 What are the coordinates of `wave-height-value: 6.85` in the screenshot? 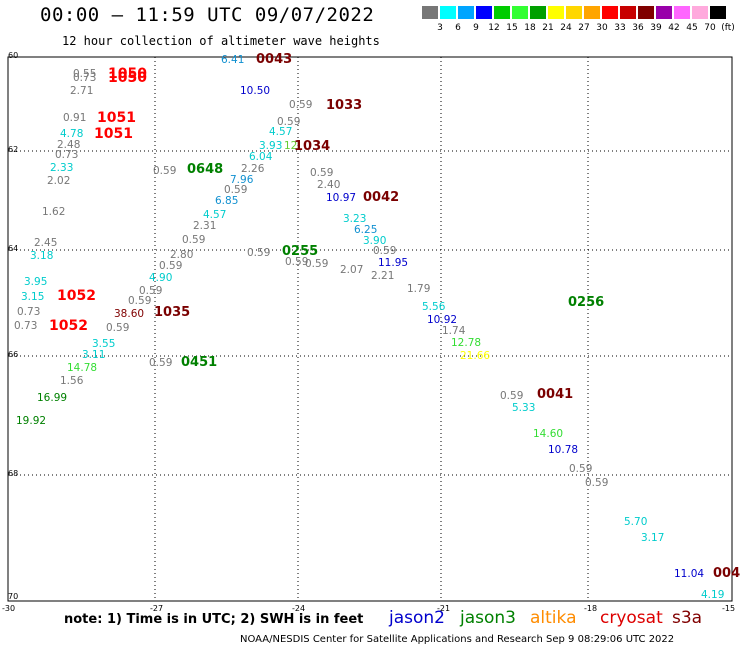 It's located at (227, 201).